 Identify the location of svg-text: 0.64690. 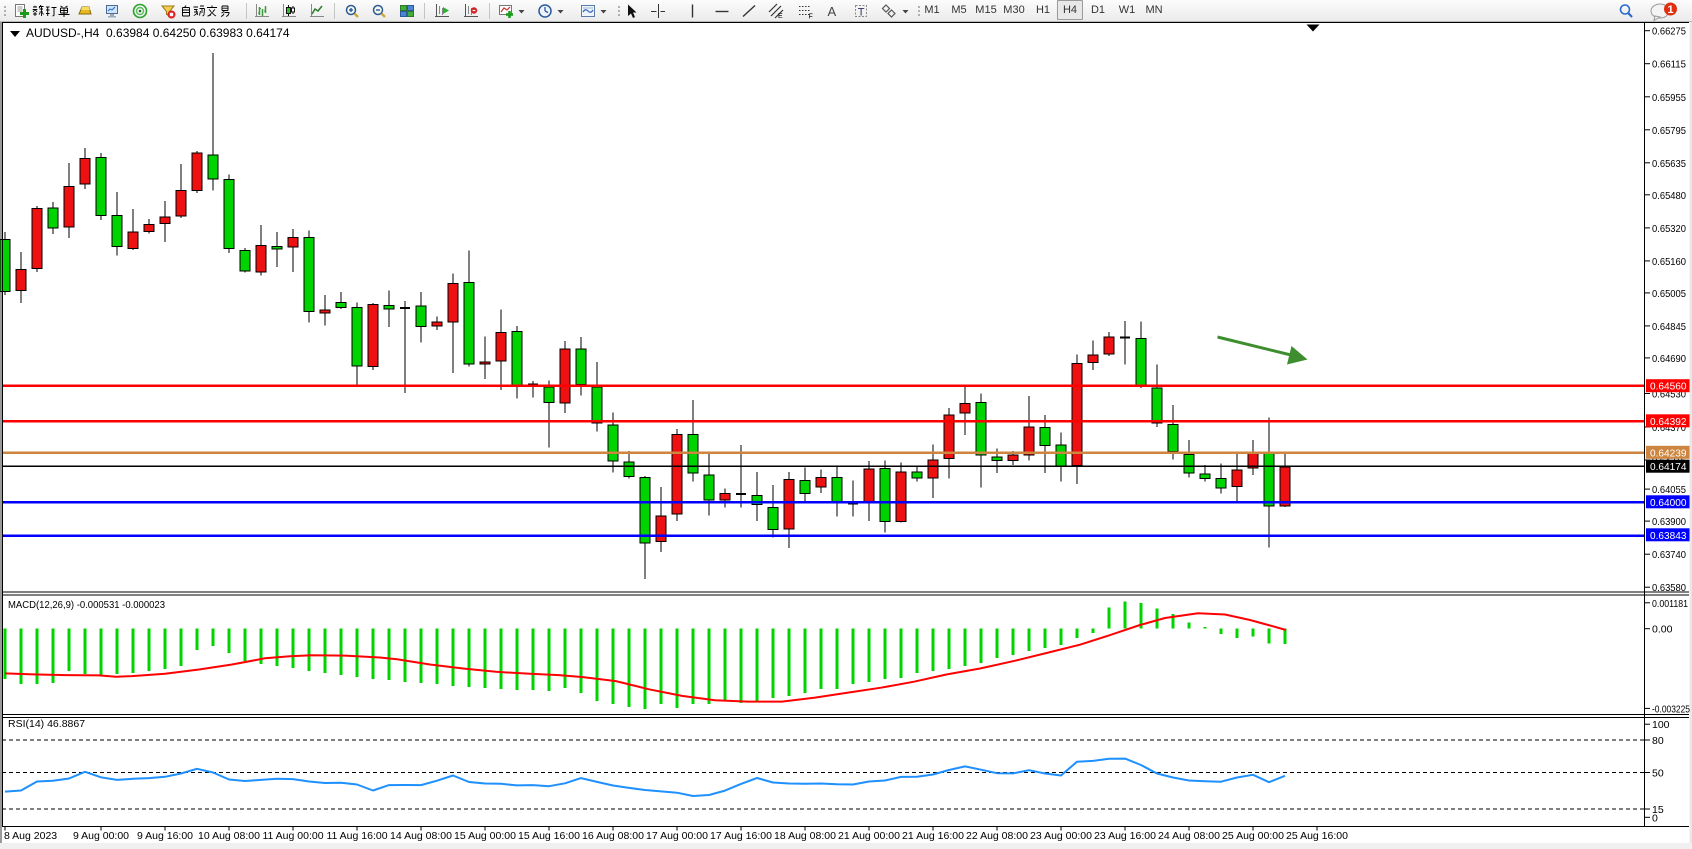
(1669, 359).